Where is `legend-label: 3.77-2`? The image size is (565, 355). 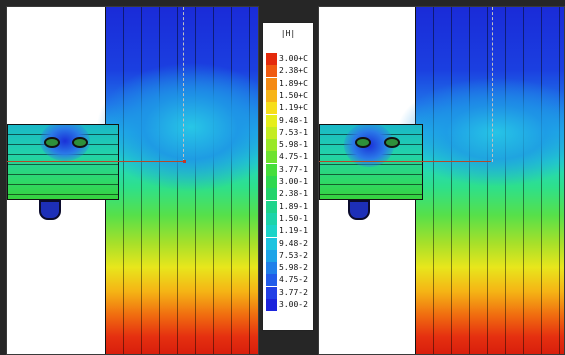 legend-label: 3.77-2 is located at coordinates (293, 292).